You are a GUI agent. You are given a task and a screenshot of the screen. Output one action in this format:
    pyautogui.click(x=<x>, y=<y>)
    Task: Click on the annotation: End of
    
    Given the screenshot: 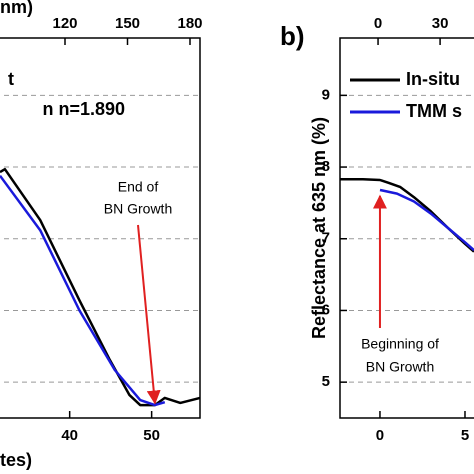 What is the action you would take?
    pyautogui.click(x=138, y=187)
    